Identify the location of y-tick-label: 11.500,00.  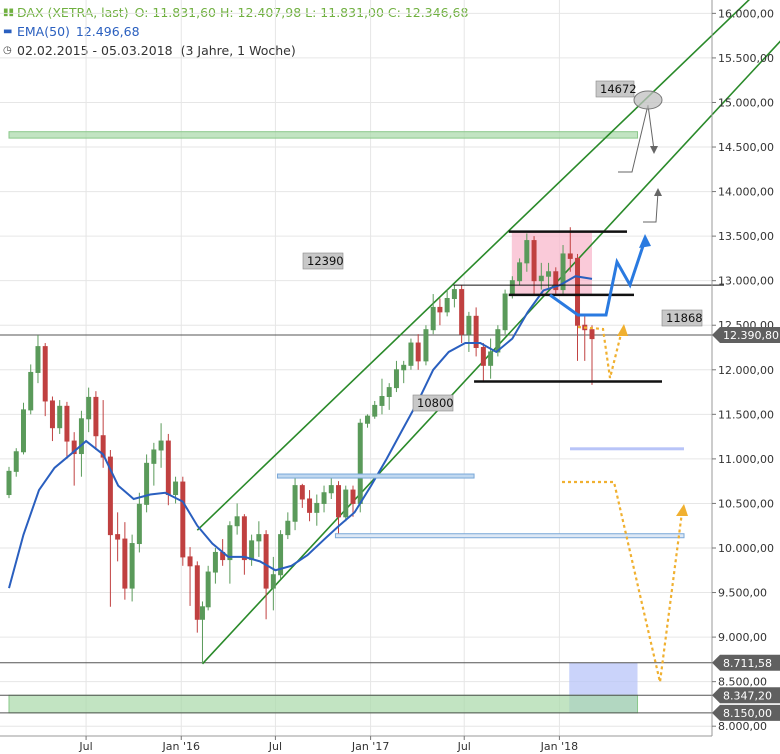
(746, 414).